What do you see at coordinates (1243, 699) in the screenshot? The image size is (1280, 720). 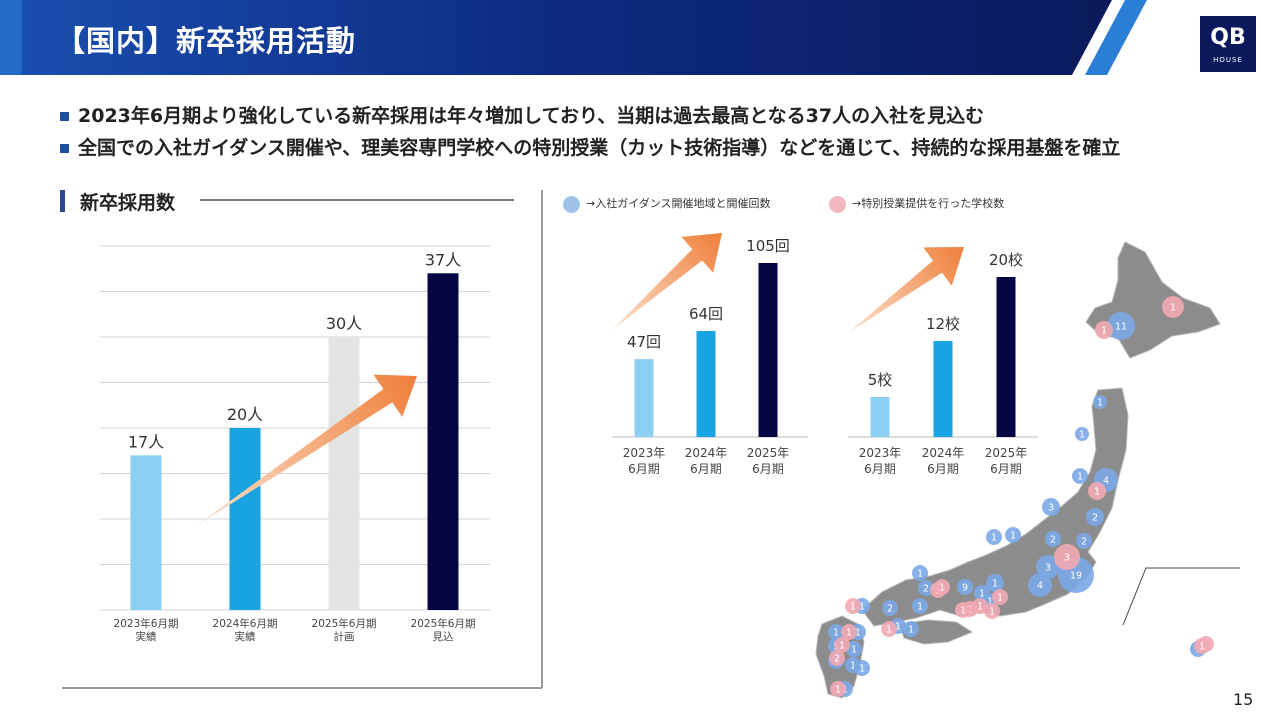 I see `page-number: 15` at bounding box center [1243, 699].